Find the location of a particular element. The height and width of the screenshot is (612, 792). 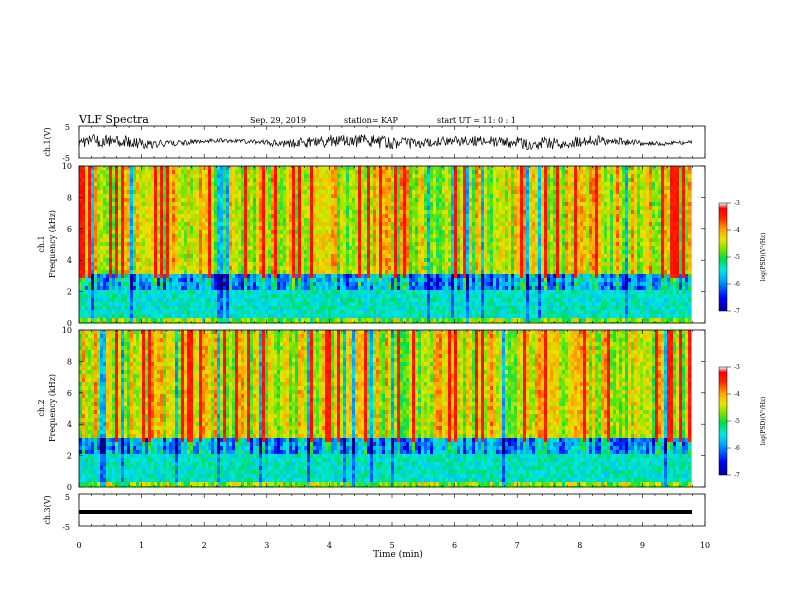

start-time-label: start UT = 11: 0 : 1 is located at coordinates (476, 120).